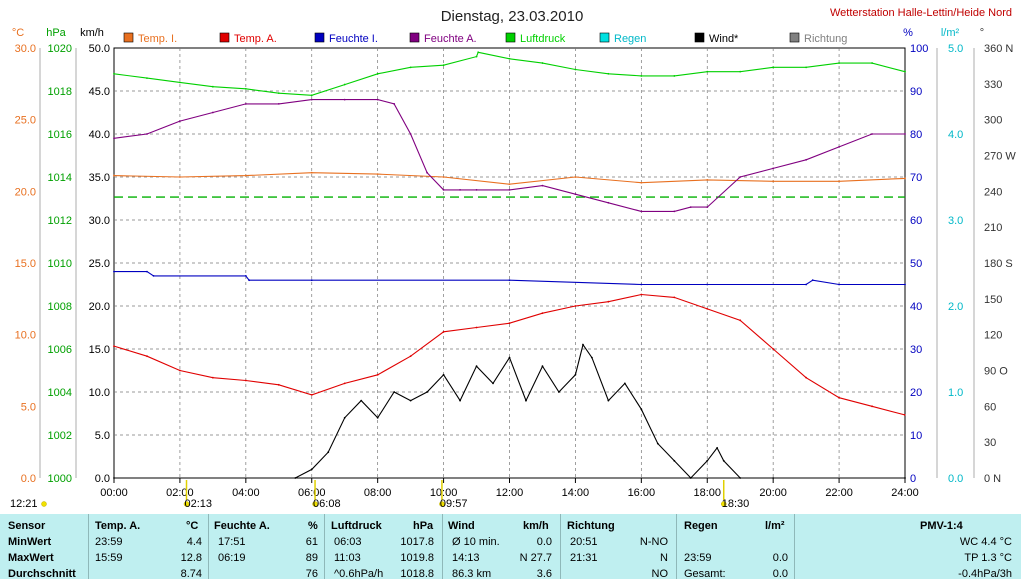  What do you see at coordinates (985, 574) in the screenshot?
I see `stat-pmv: -0.4hPa/3h` at bounding box center [985, 574].